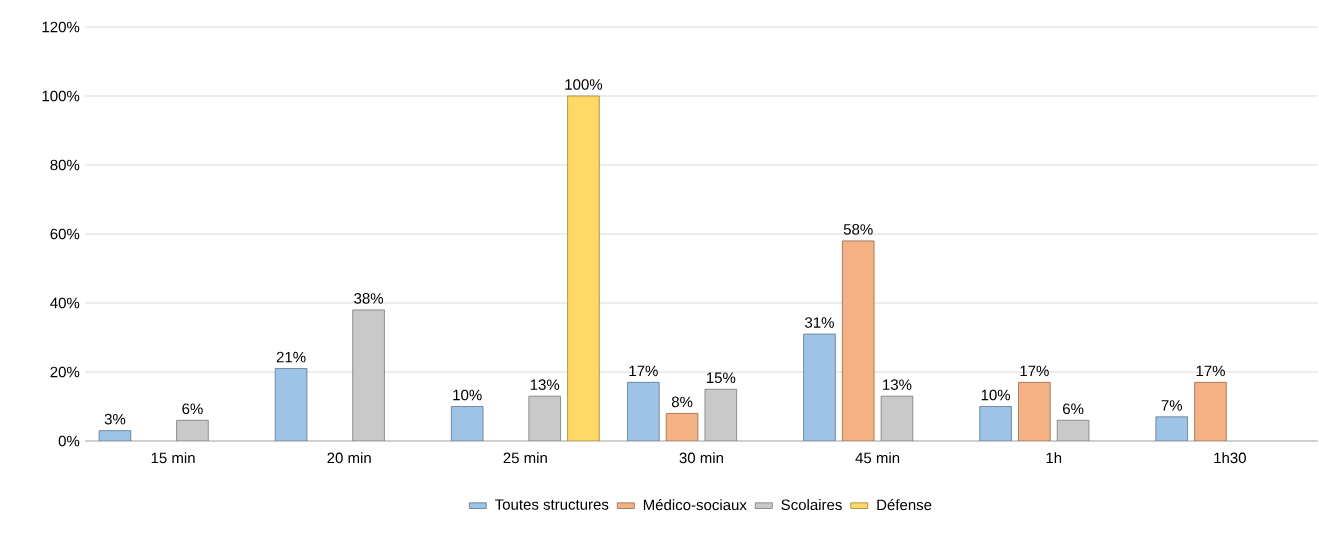 This screenshot has height=536, width=1319. Describe the element at coordinates (65, 303) in the screenshot. I see `y-tick-label: 40%` at that location.